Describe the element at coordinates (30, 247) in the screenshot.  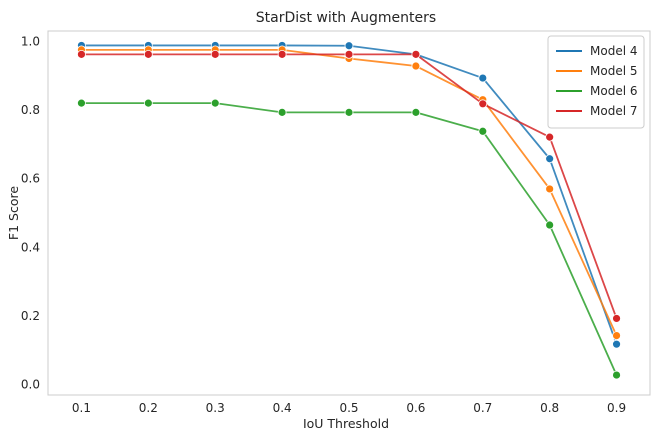
I see `y-tick-label: 0.4` at that location.